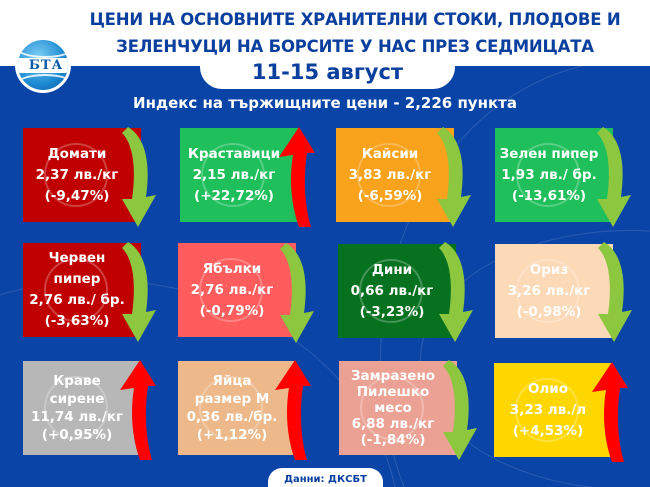 The height and width of the screenshot is (487, 650). I want to click on cucumber-icon, so click(233, 175).